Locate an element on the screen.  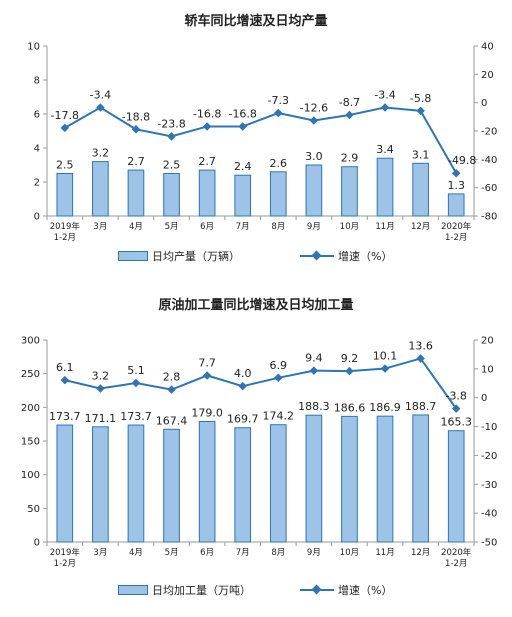
x-tick-label: 5月 is located at coordinates (172, 227).